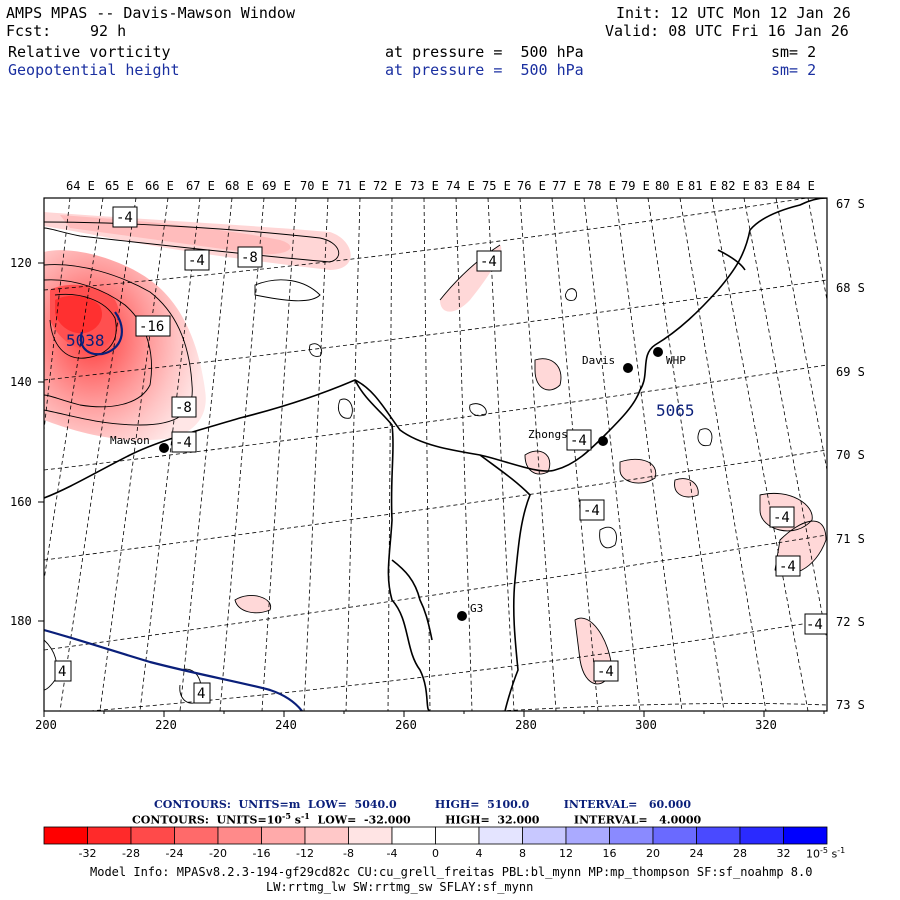 The height and width of the screenshot is (900, 900). I want to click on svg-text: 79 E, so click(635, 186).